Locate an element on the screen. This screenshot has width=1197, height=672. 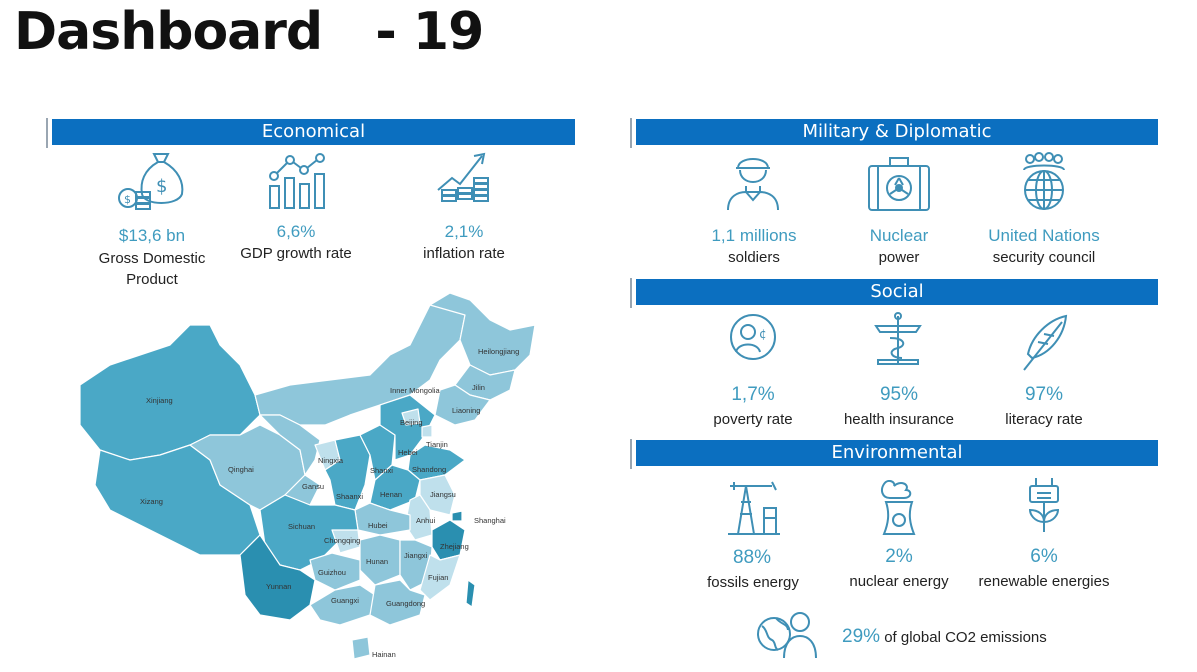
nuclear-energy-label: nuclear energy is located at coordinates (899, 581).